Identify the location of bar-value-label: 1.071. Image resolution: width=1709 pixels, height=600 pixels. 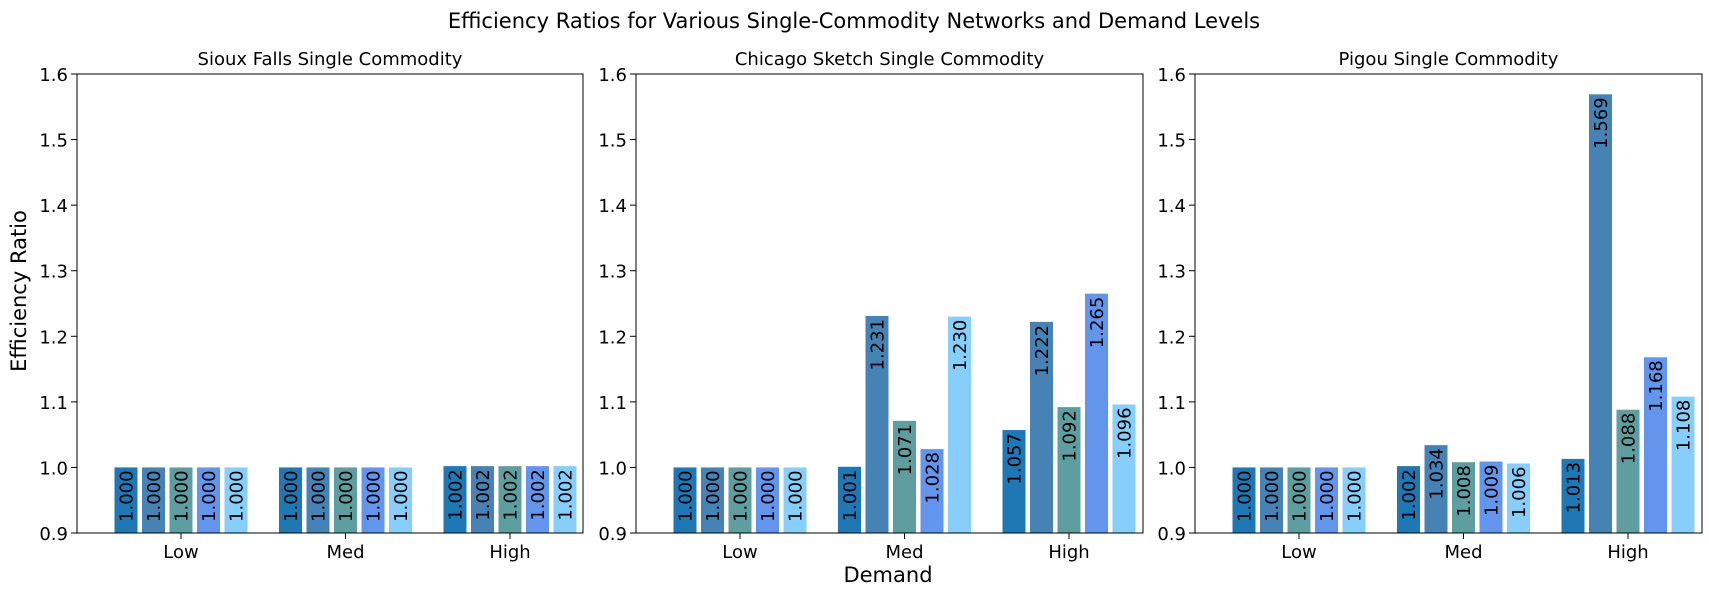
(905, 450).